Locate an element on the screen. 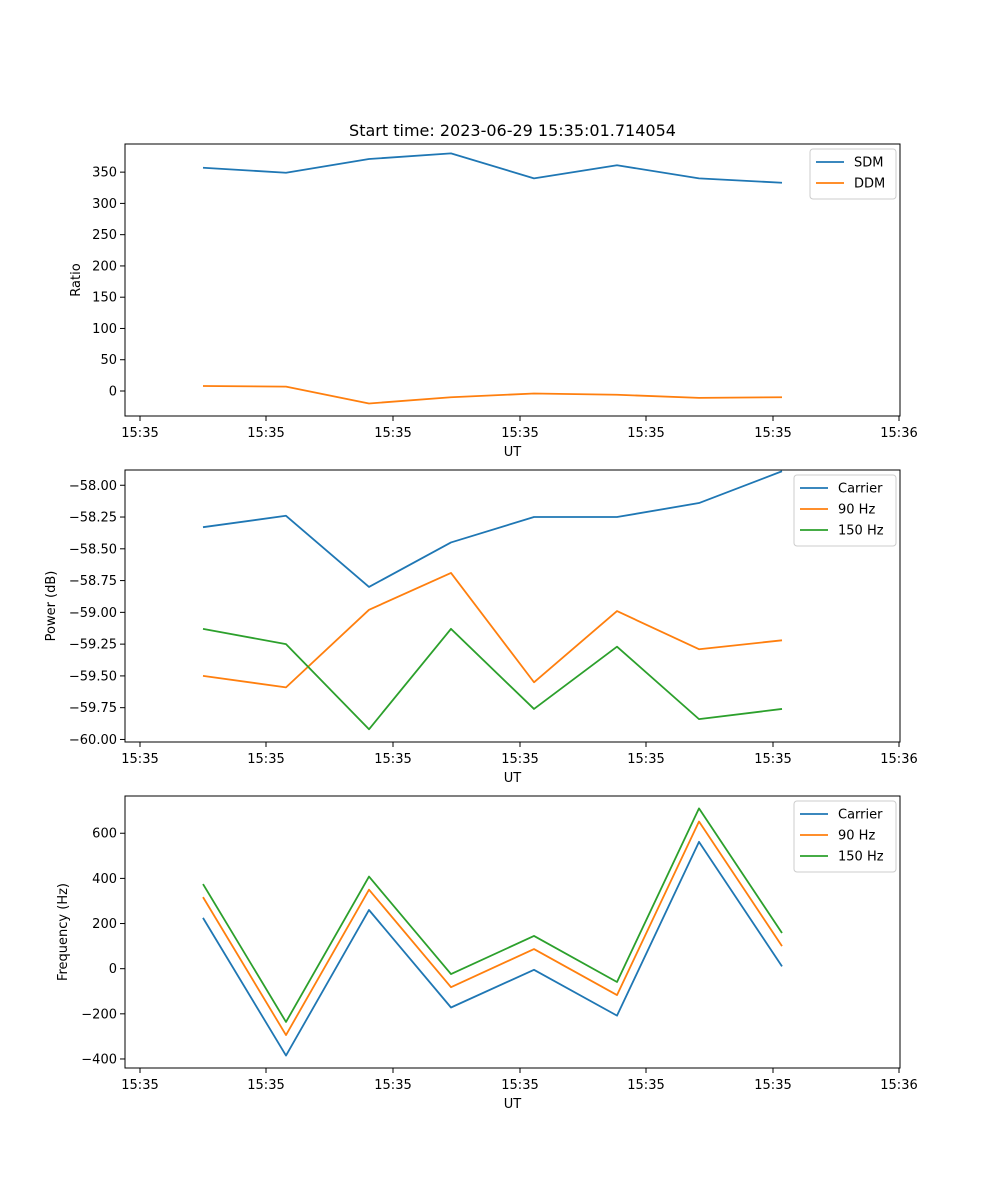 This screenshot has height=1200, width=1000. series-line-ddm is located at coordinates (492, 395).